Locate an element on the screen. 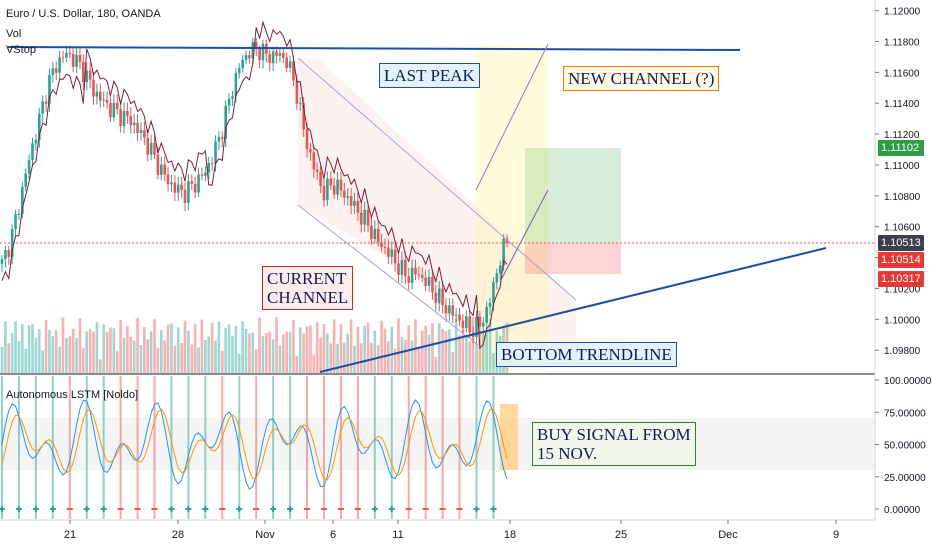 The width and height of the screenshot is (932, 550). time-tick-label: Nov is located at coordinates (265, 535).